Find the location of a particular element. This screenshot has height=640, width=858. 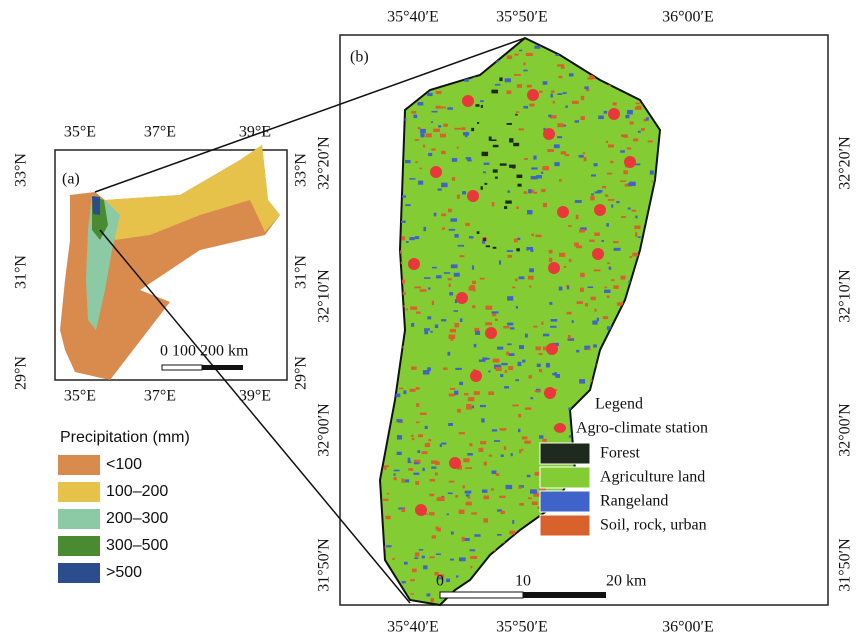

legend-title: Legend is located at coordinates (619, 404).